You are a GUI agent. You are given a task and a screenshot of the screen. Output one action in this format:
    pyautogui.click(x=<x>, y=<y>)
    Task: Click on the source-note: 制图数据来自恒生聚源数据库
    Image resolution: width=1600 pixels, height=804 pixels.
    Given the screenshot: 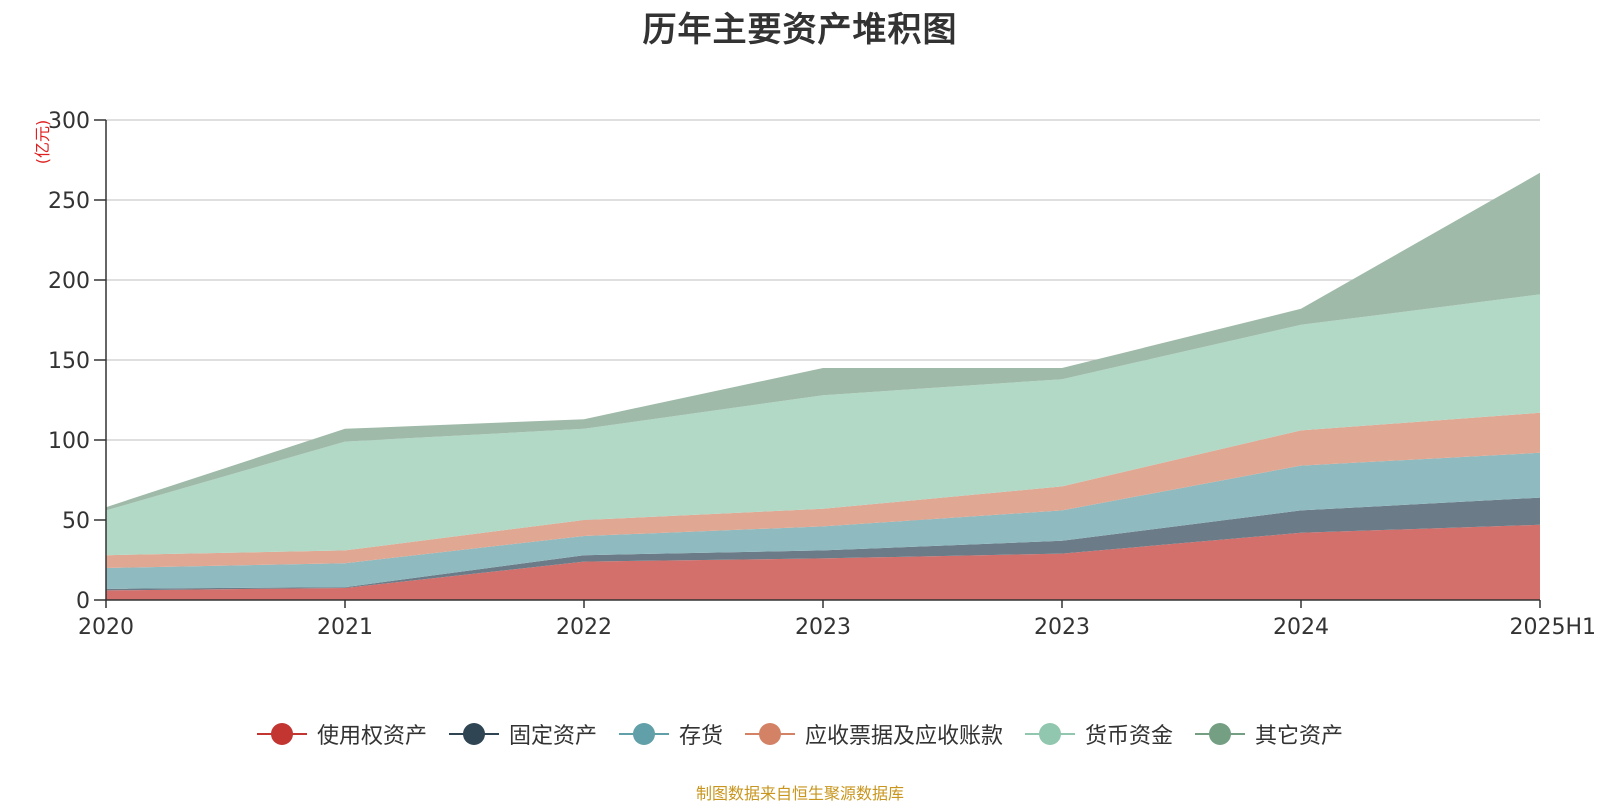 What is the action you would take?
    pyautogui.click(x=799, y=793)
    